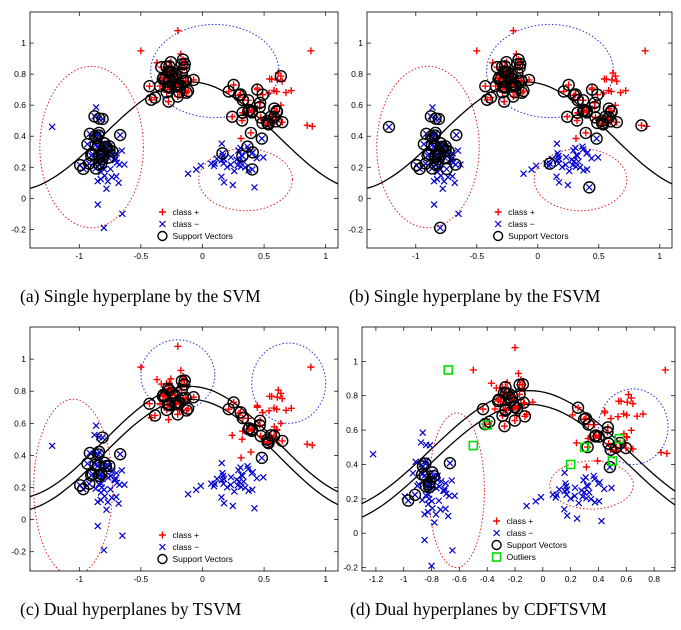  Describe the element at coordinates (162, 224) in the screenshot. I see `legend-minus-marker` at that location.